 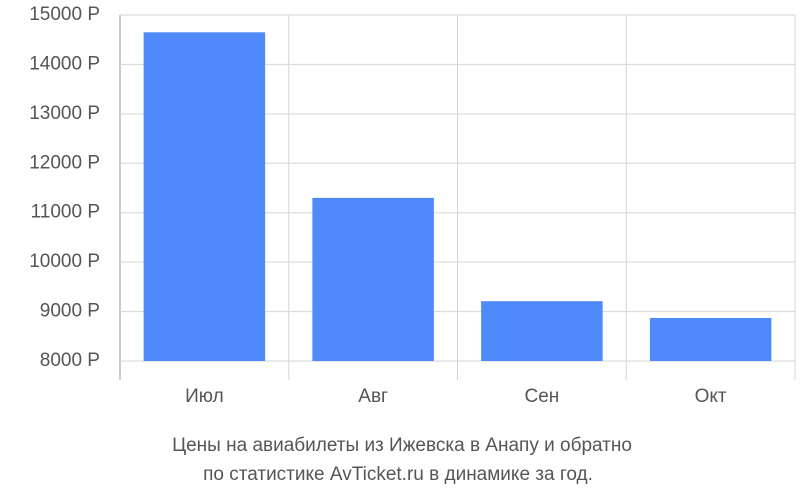 I want to click on y-tick-label: 13000 Р, so click(x=64, y=113).